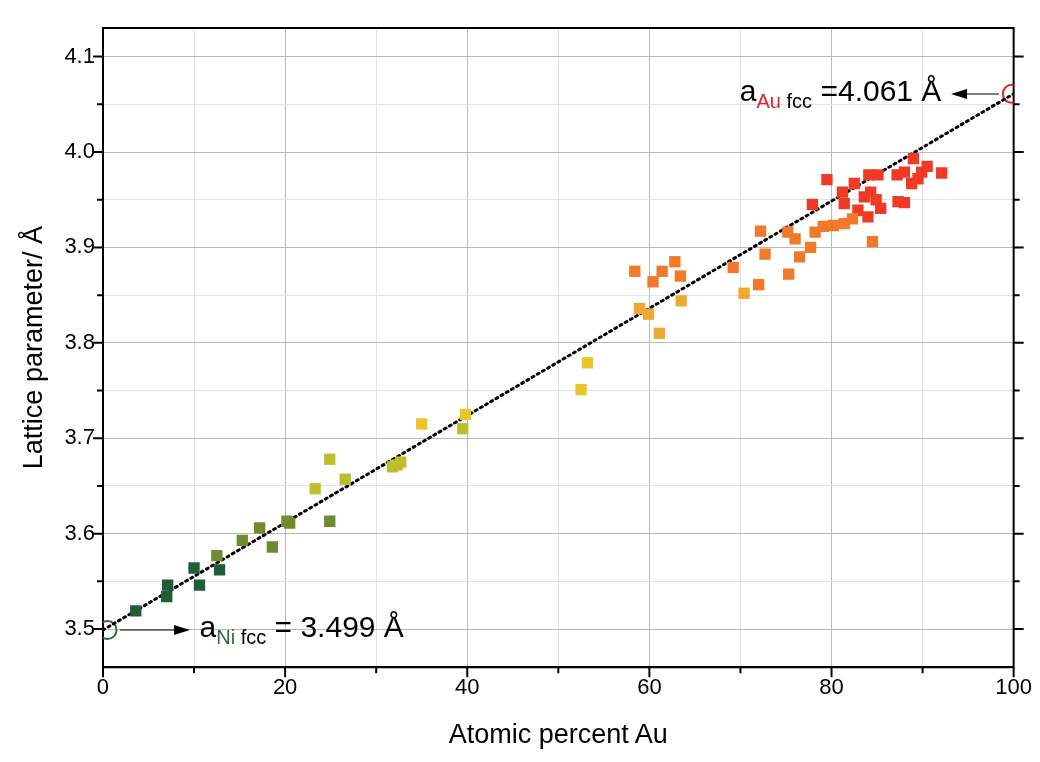 The height and width of the screenshot is (762, 1040). What do you see at coordinates (79, 341) in the screenshot?
I see `y-tick-label: 3.8` at bounding box center [79, 341].